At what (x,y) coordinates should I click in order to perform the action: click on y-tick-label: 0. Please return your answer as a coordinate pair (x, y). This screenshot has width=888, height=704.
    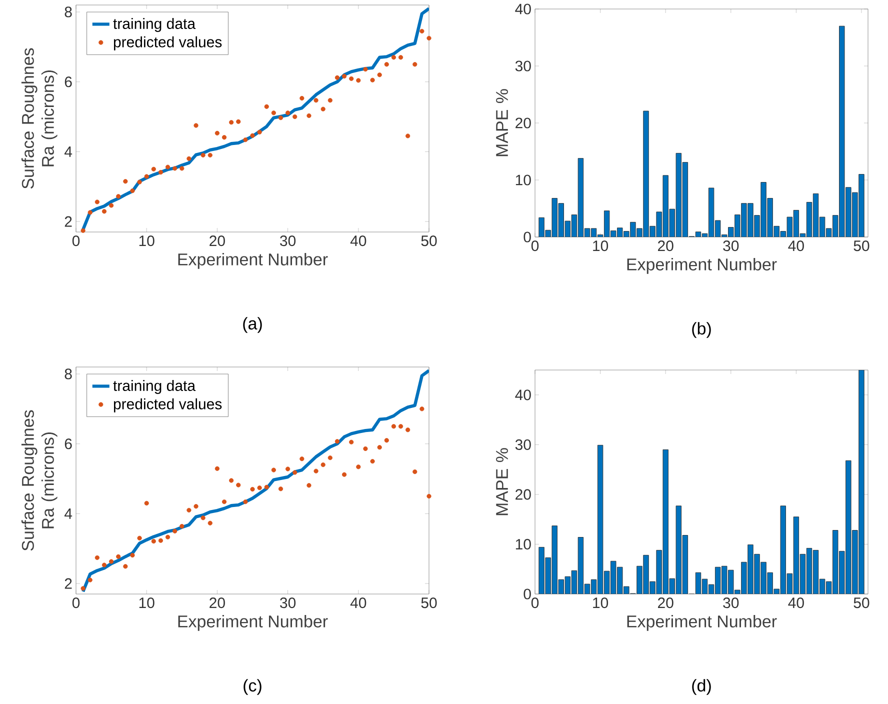
    Looking at the image, I should click on (527, 594).